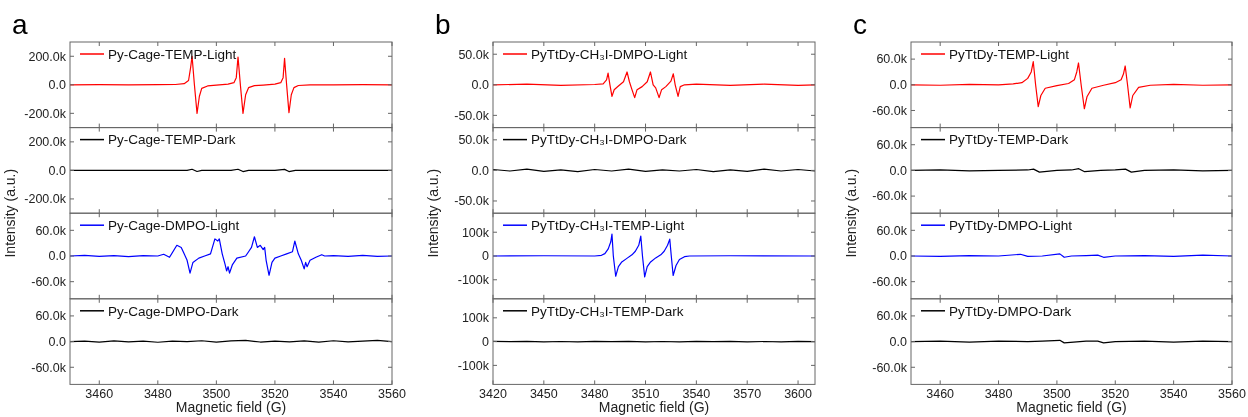 The image size is (1248, 417). I want to click on legend-label: PyTtDy-TEMP-Dark, so click(1009, 140).